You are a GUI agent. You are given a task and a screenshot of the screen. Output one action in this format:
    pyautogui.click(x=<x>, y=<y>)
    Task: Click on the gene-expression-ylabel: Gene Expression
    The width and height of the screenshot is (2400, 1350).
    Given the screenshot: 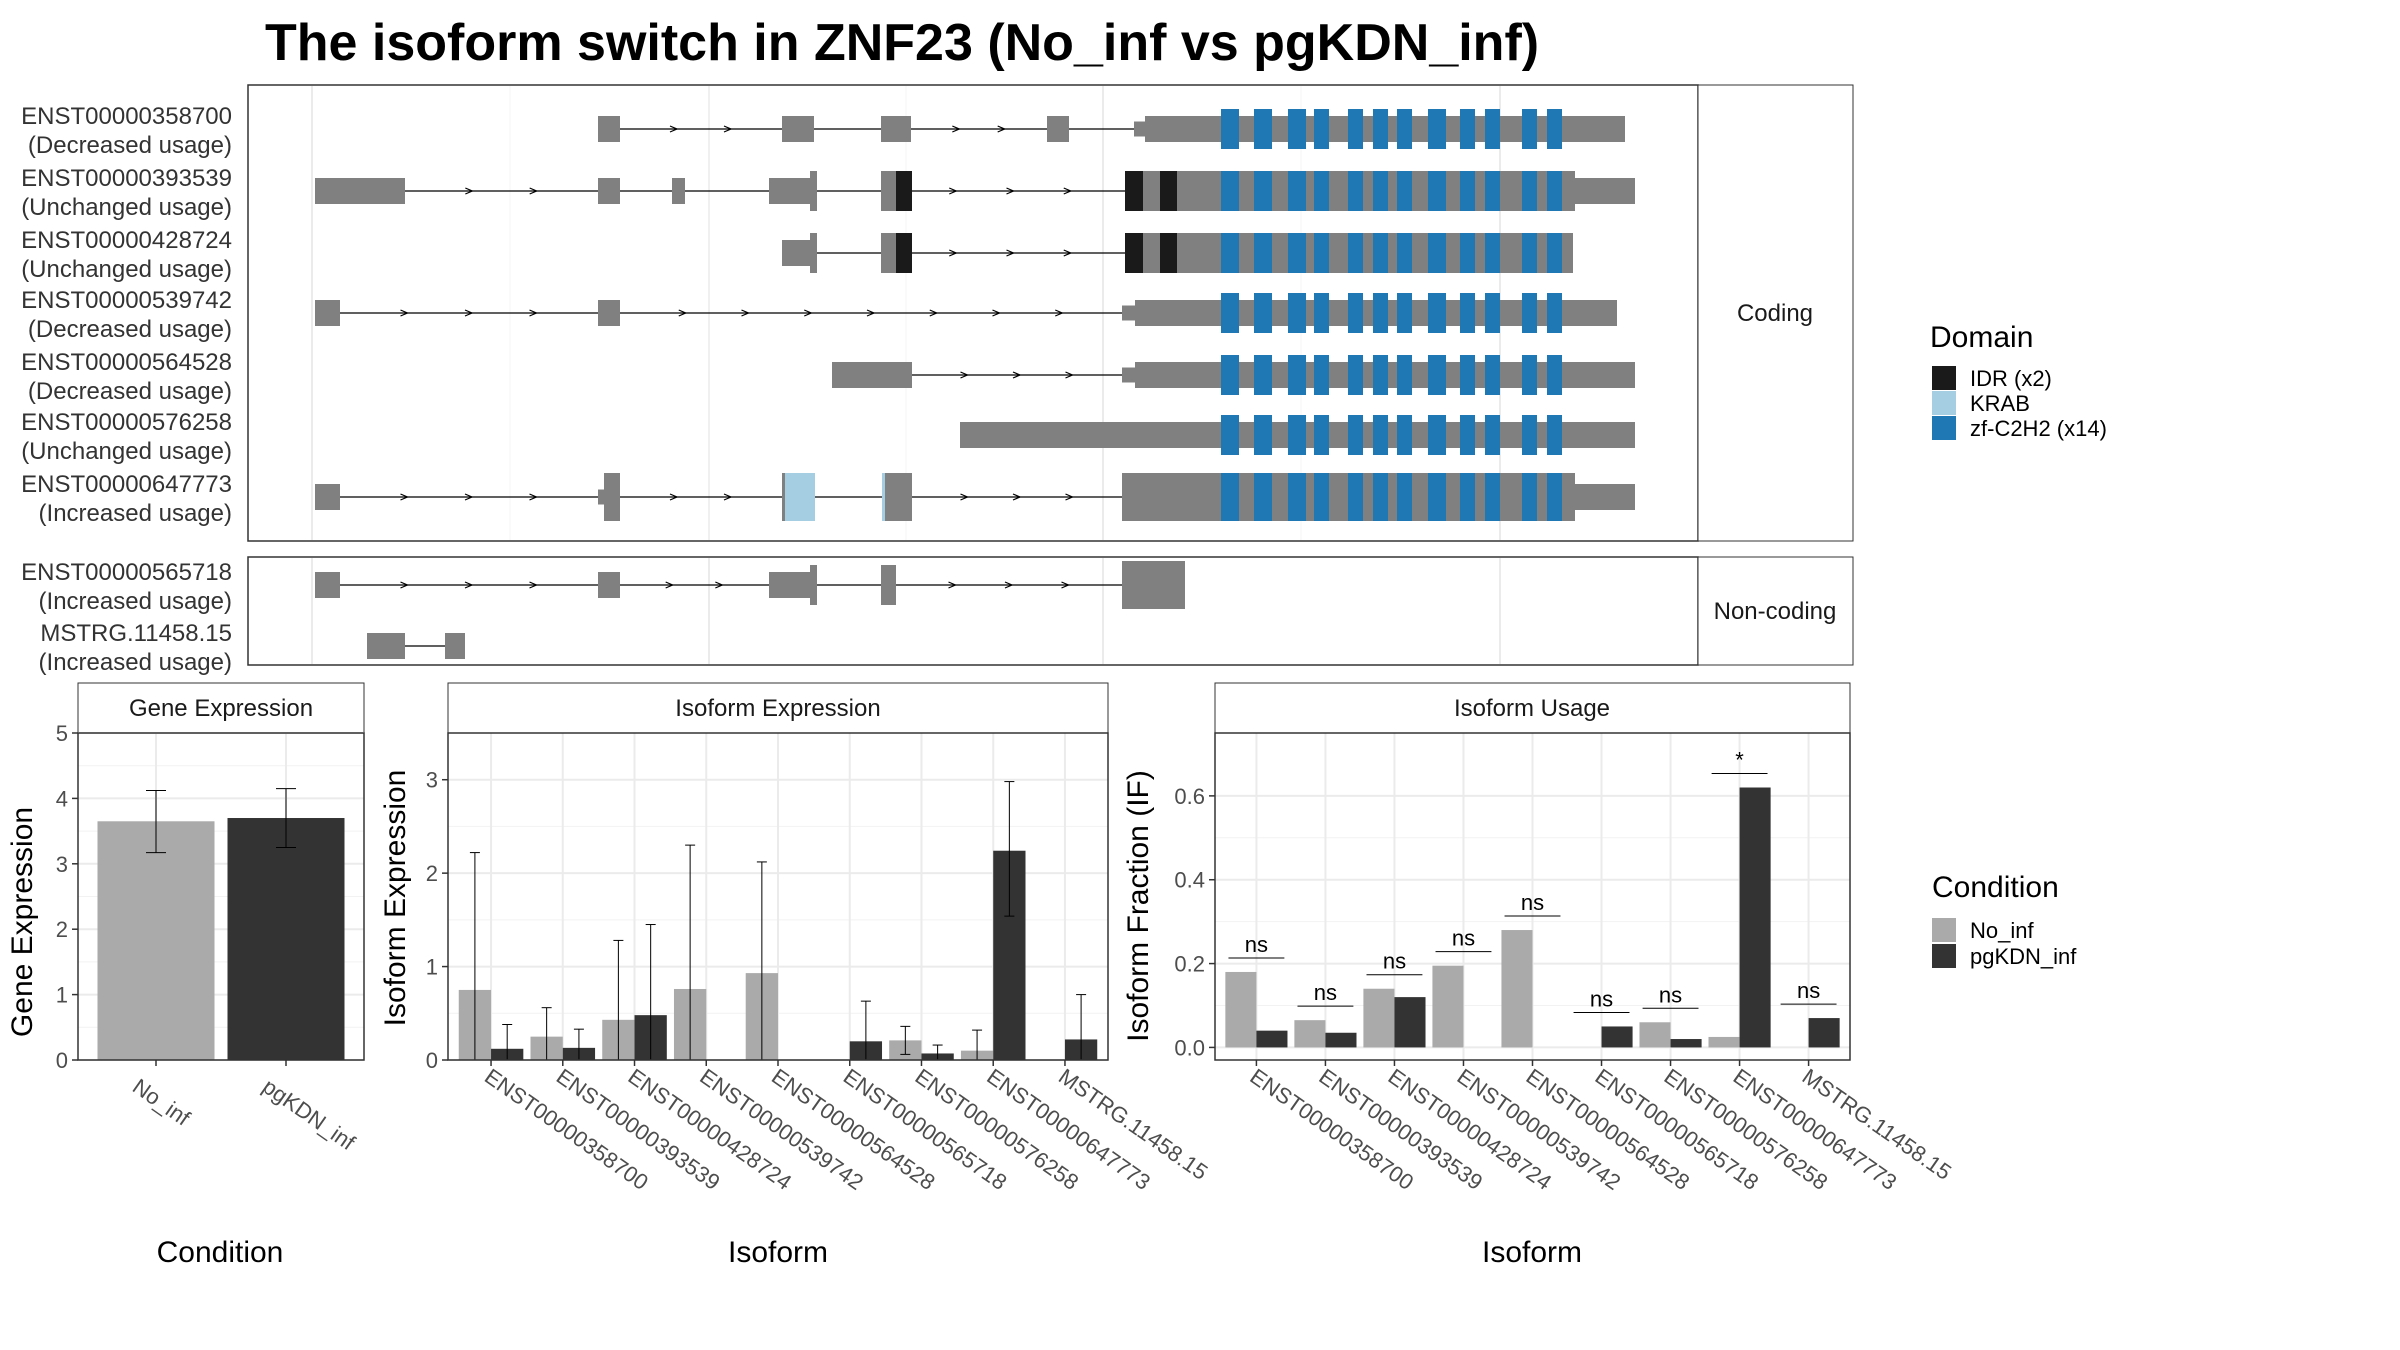 What is the action you would take?
    pyautogui.click(x=22, y=922)
    